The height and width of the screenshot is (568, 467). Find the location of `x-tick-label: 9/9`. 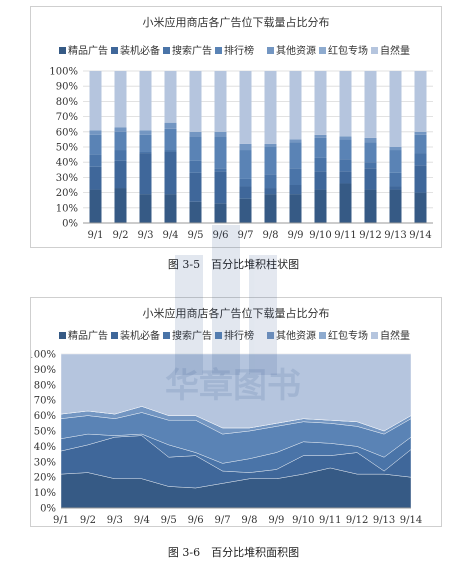

x-tick-label: 9/9 is located at coordinates (276, 520).